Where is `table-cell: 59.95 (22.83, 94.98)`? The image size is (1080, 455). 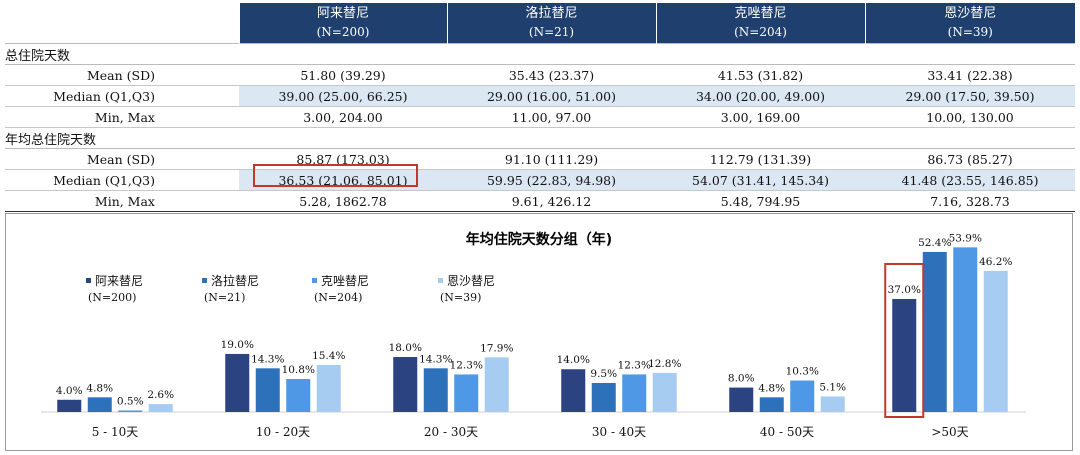 table-cell: 59.95 (22.83, 94.98) is located at coordinates (551, 180).